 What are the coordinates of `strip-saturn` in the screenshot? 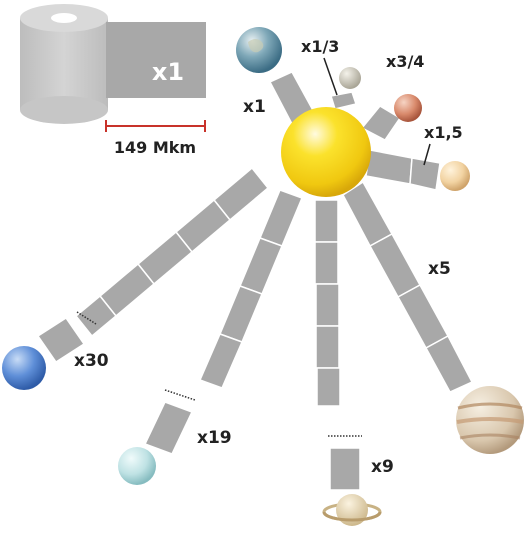 It's located at (337, 345).